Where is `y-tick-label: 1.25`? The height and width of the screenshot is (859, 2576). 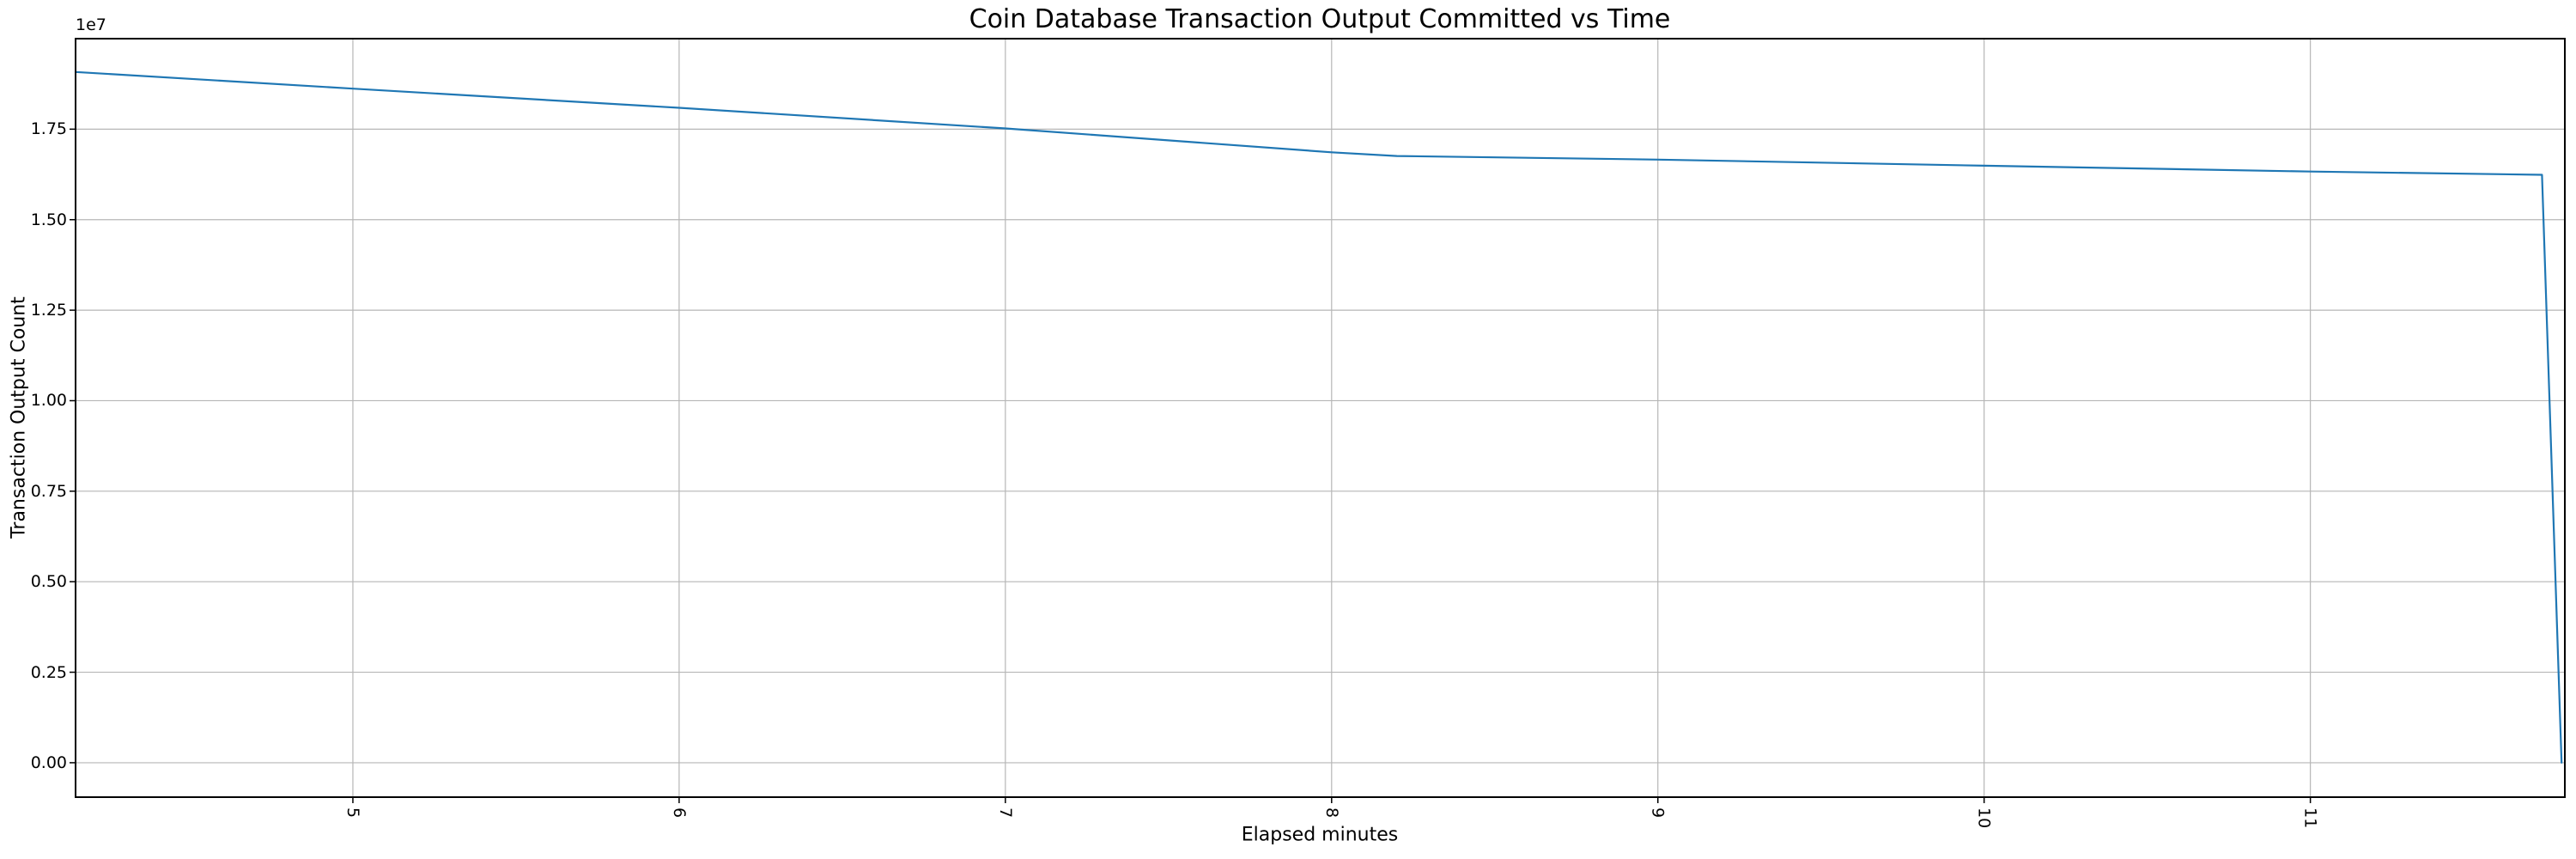 y-tick-label: 1.25 is located at coordinates (48, 310).